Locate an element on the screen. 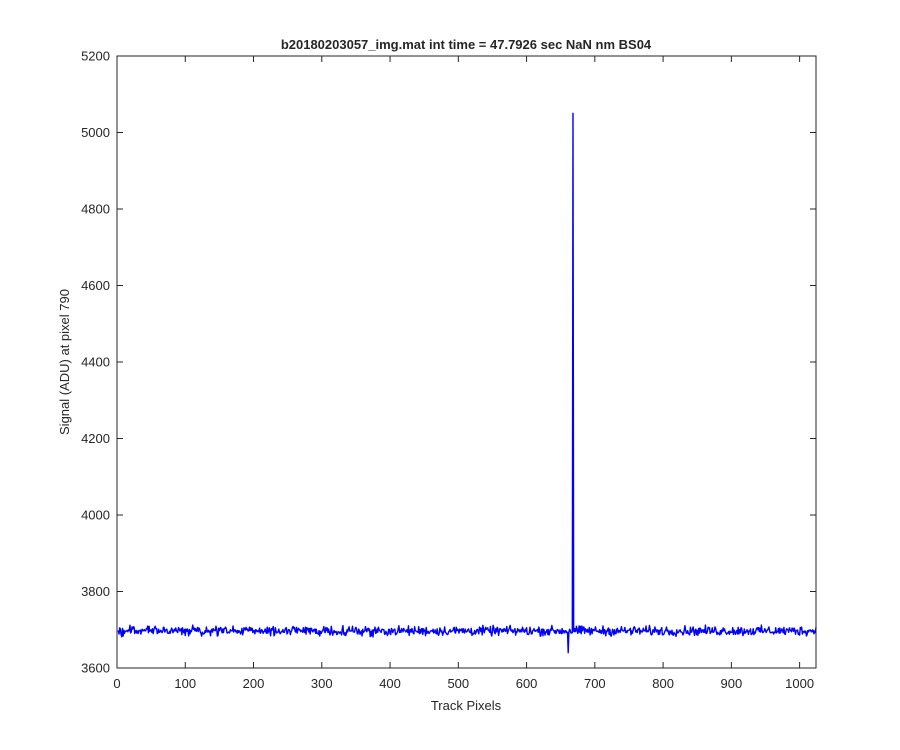 This screenshot has height=750, width=900. y-tick-label: 4800 is located at coordinates (95, 209).